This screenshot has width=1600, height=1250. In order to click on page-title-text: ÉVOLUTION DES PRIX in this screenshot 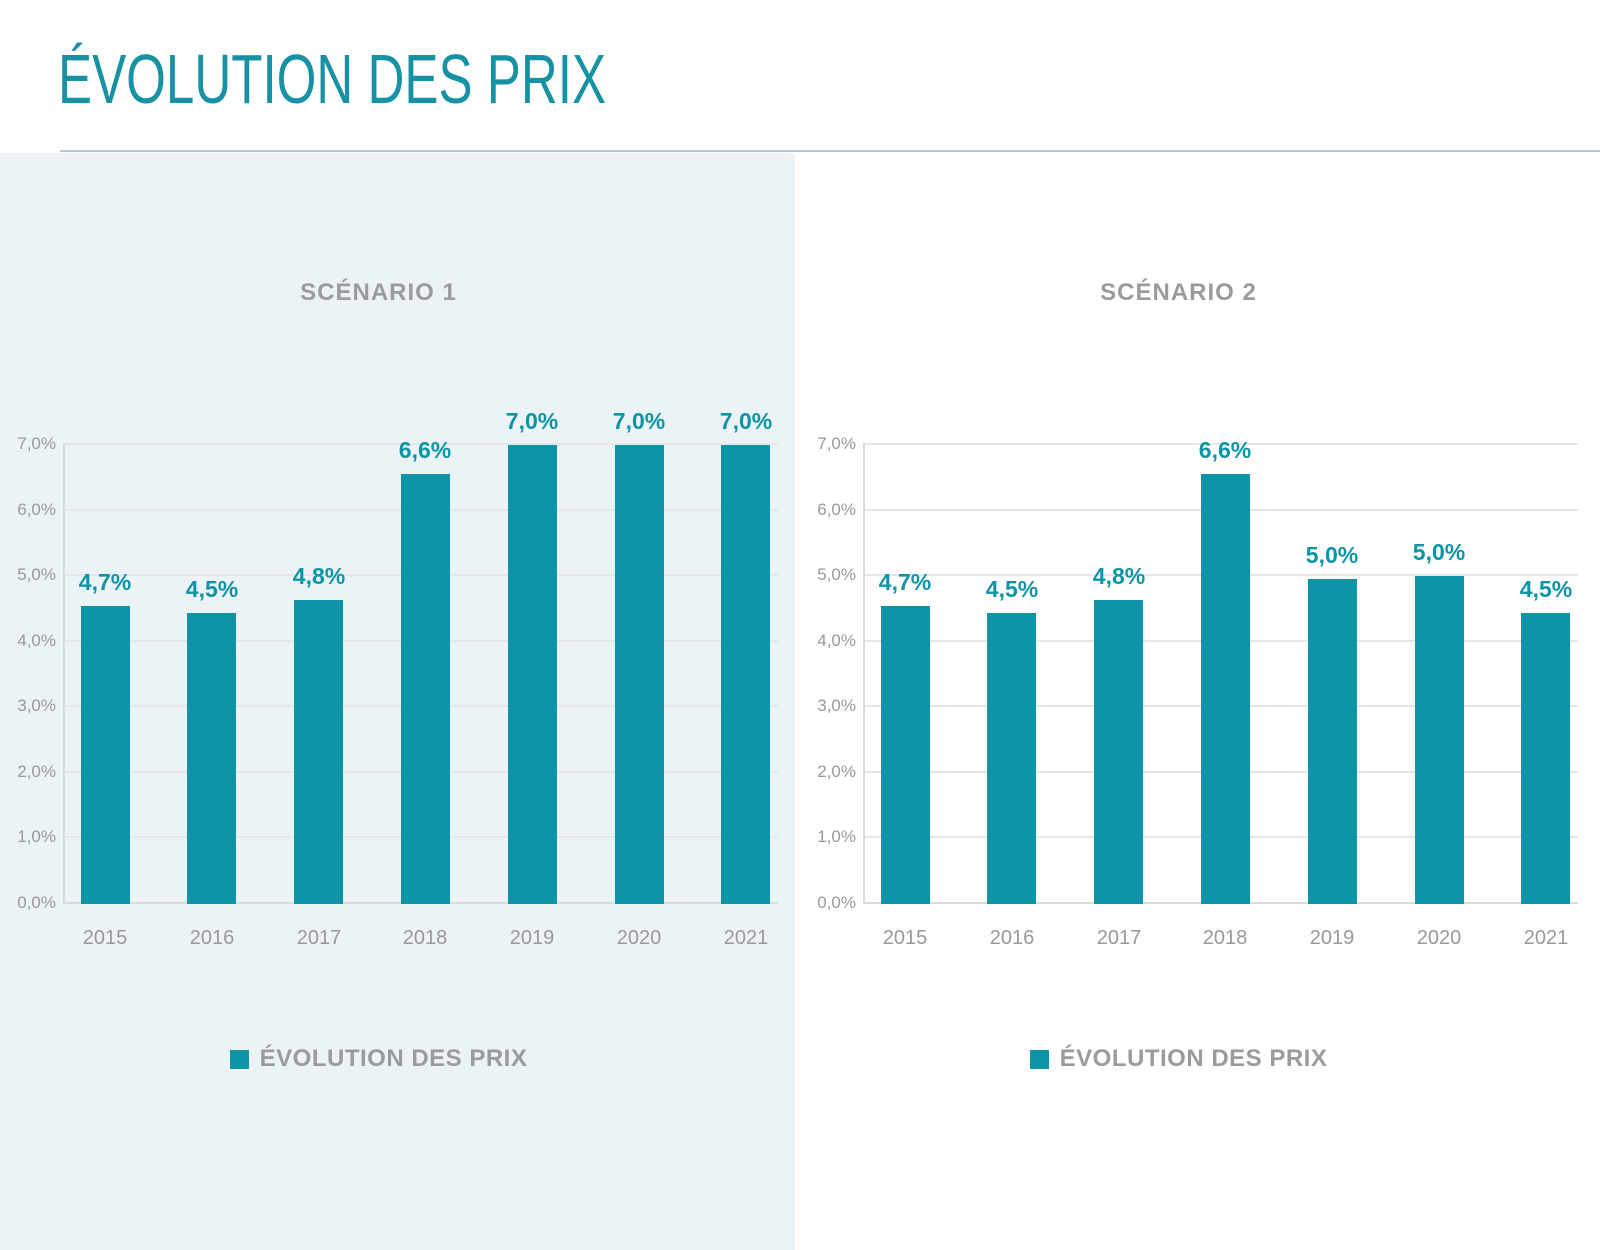, I will do `click(332, 79)`.